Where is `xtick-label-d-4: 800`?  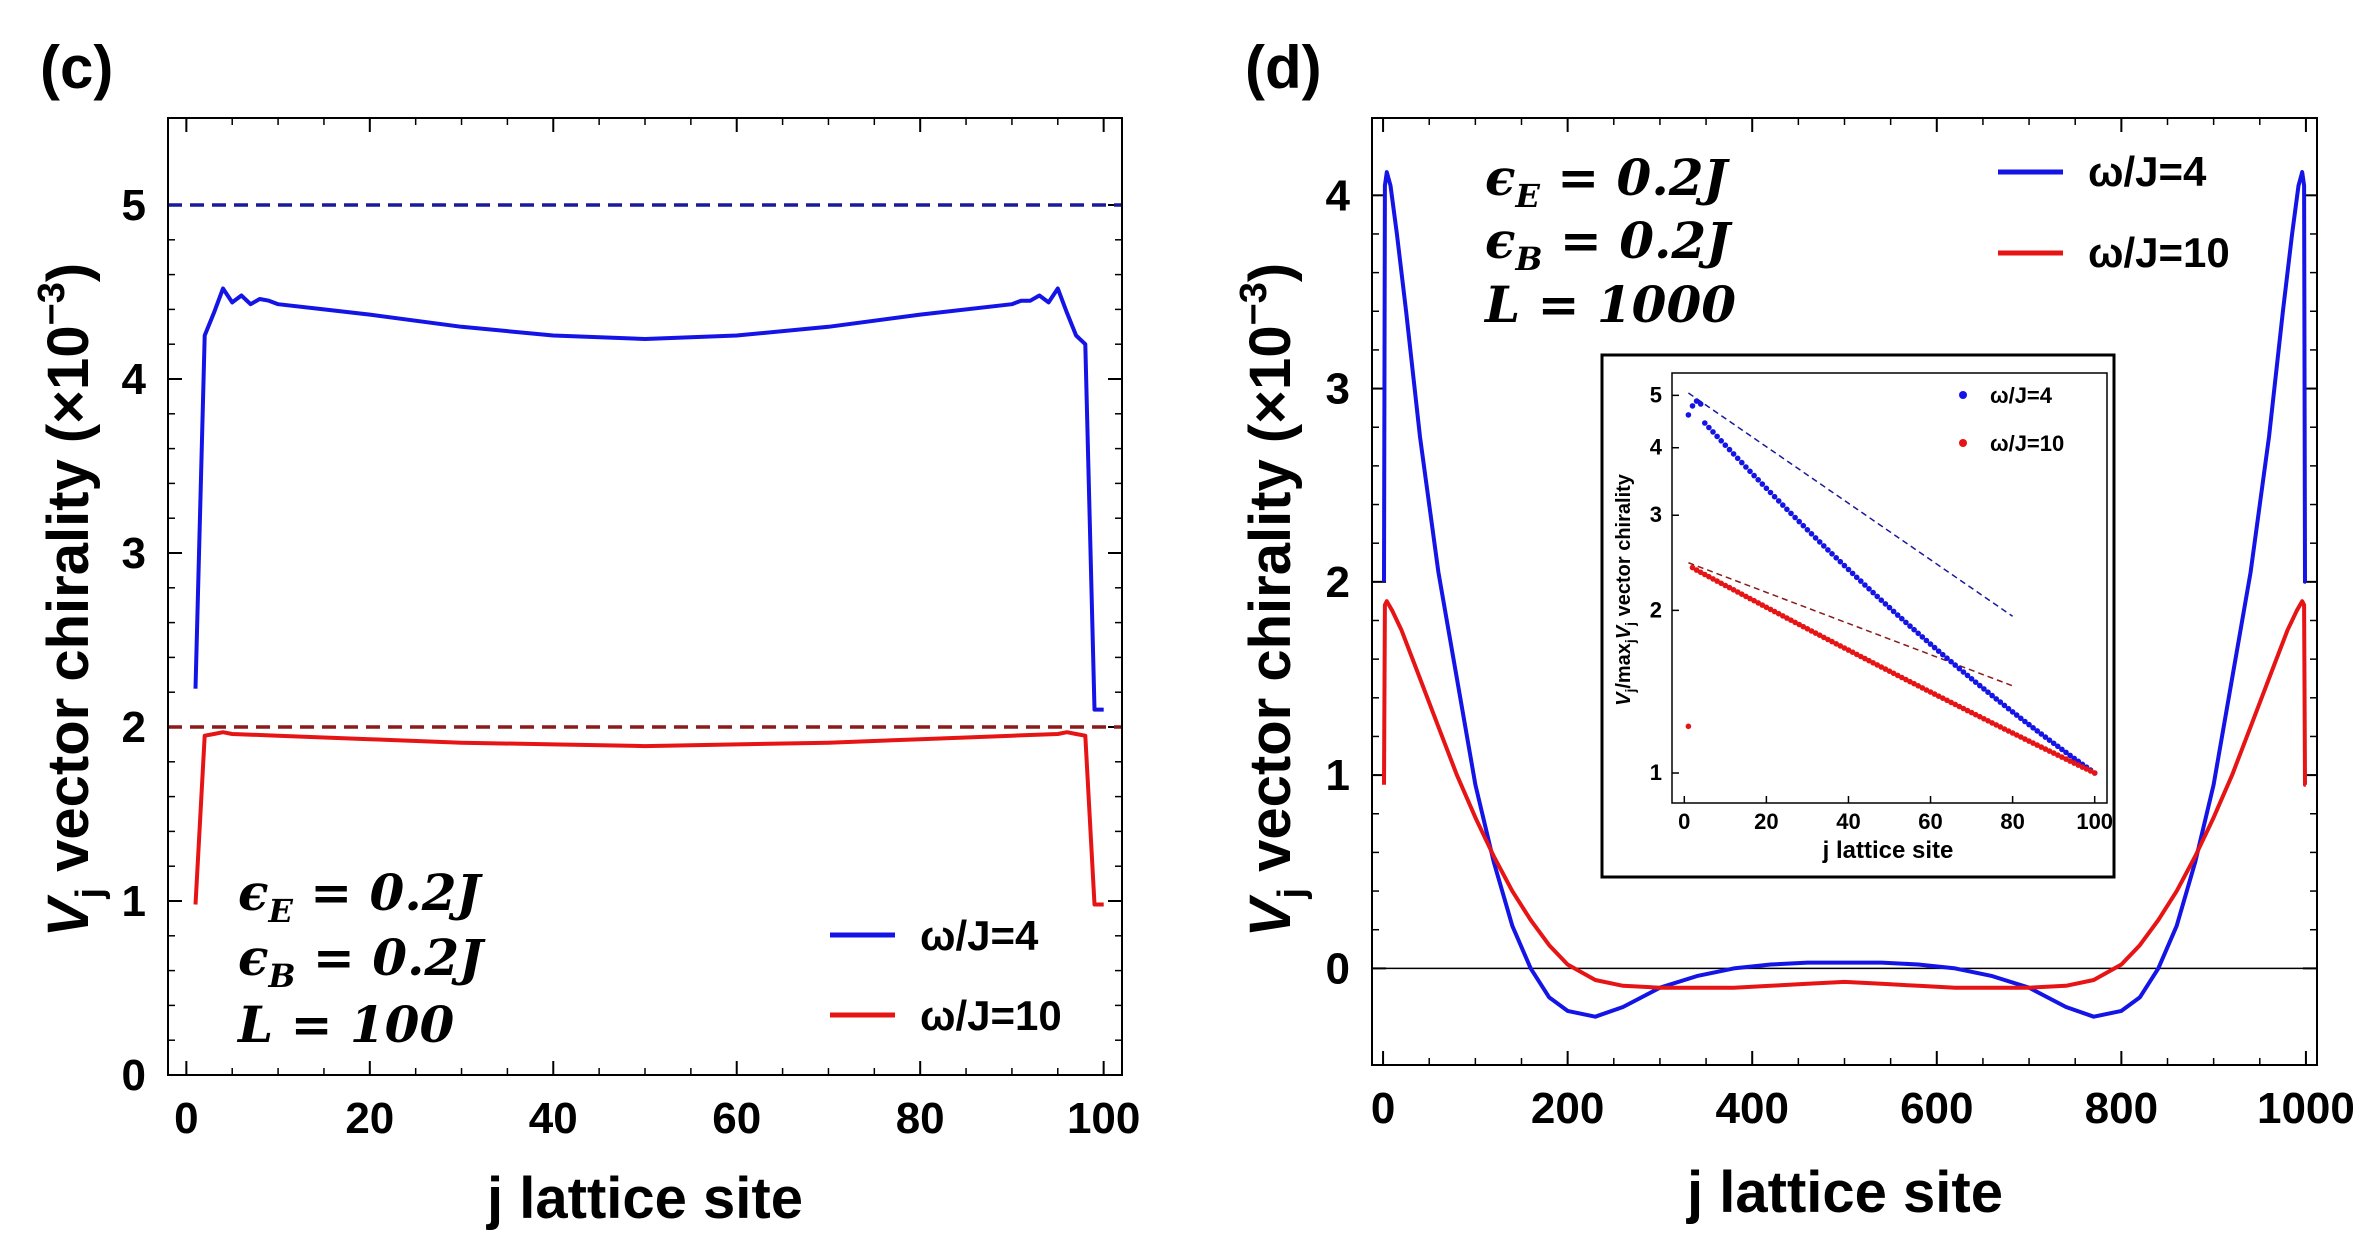 xtick-label-d-4: 800 is located at coordinates (2121, 1108).